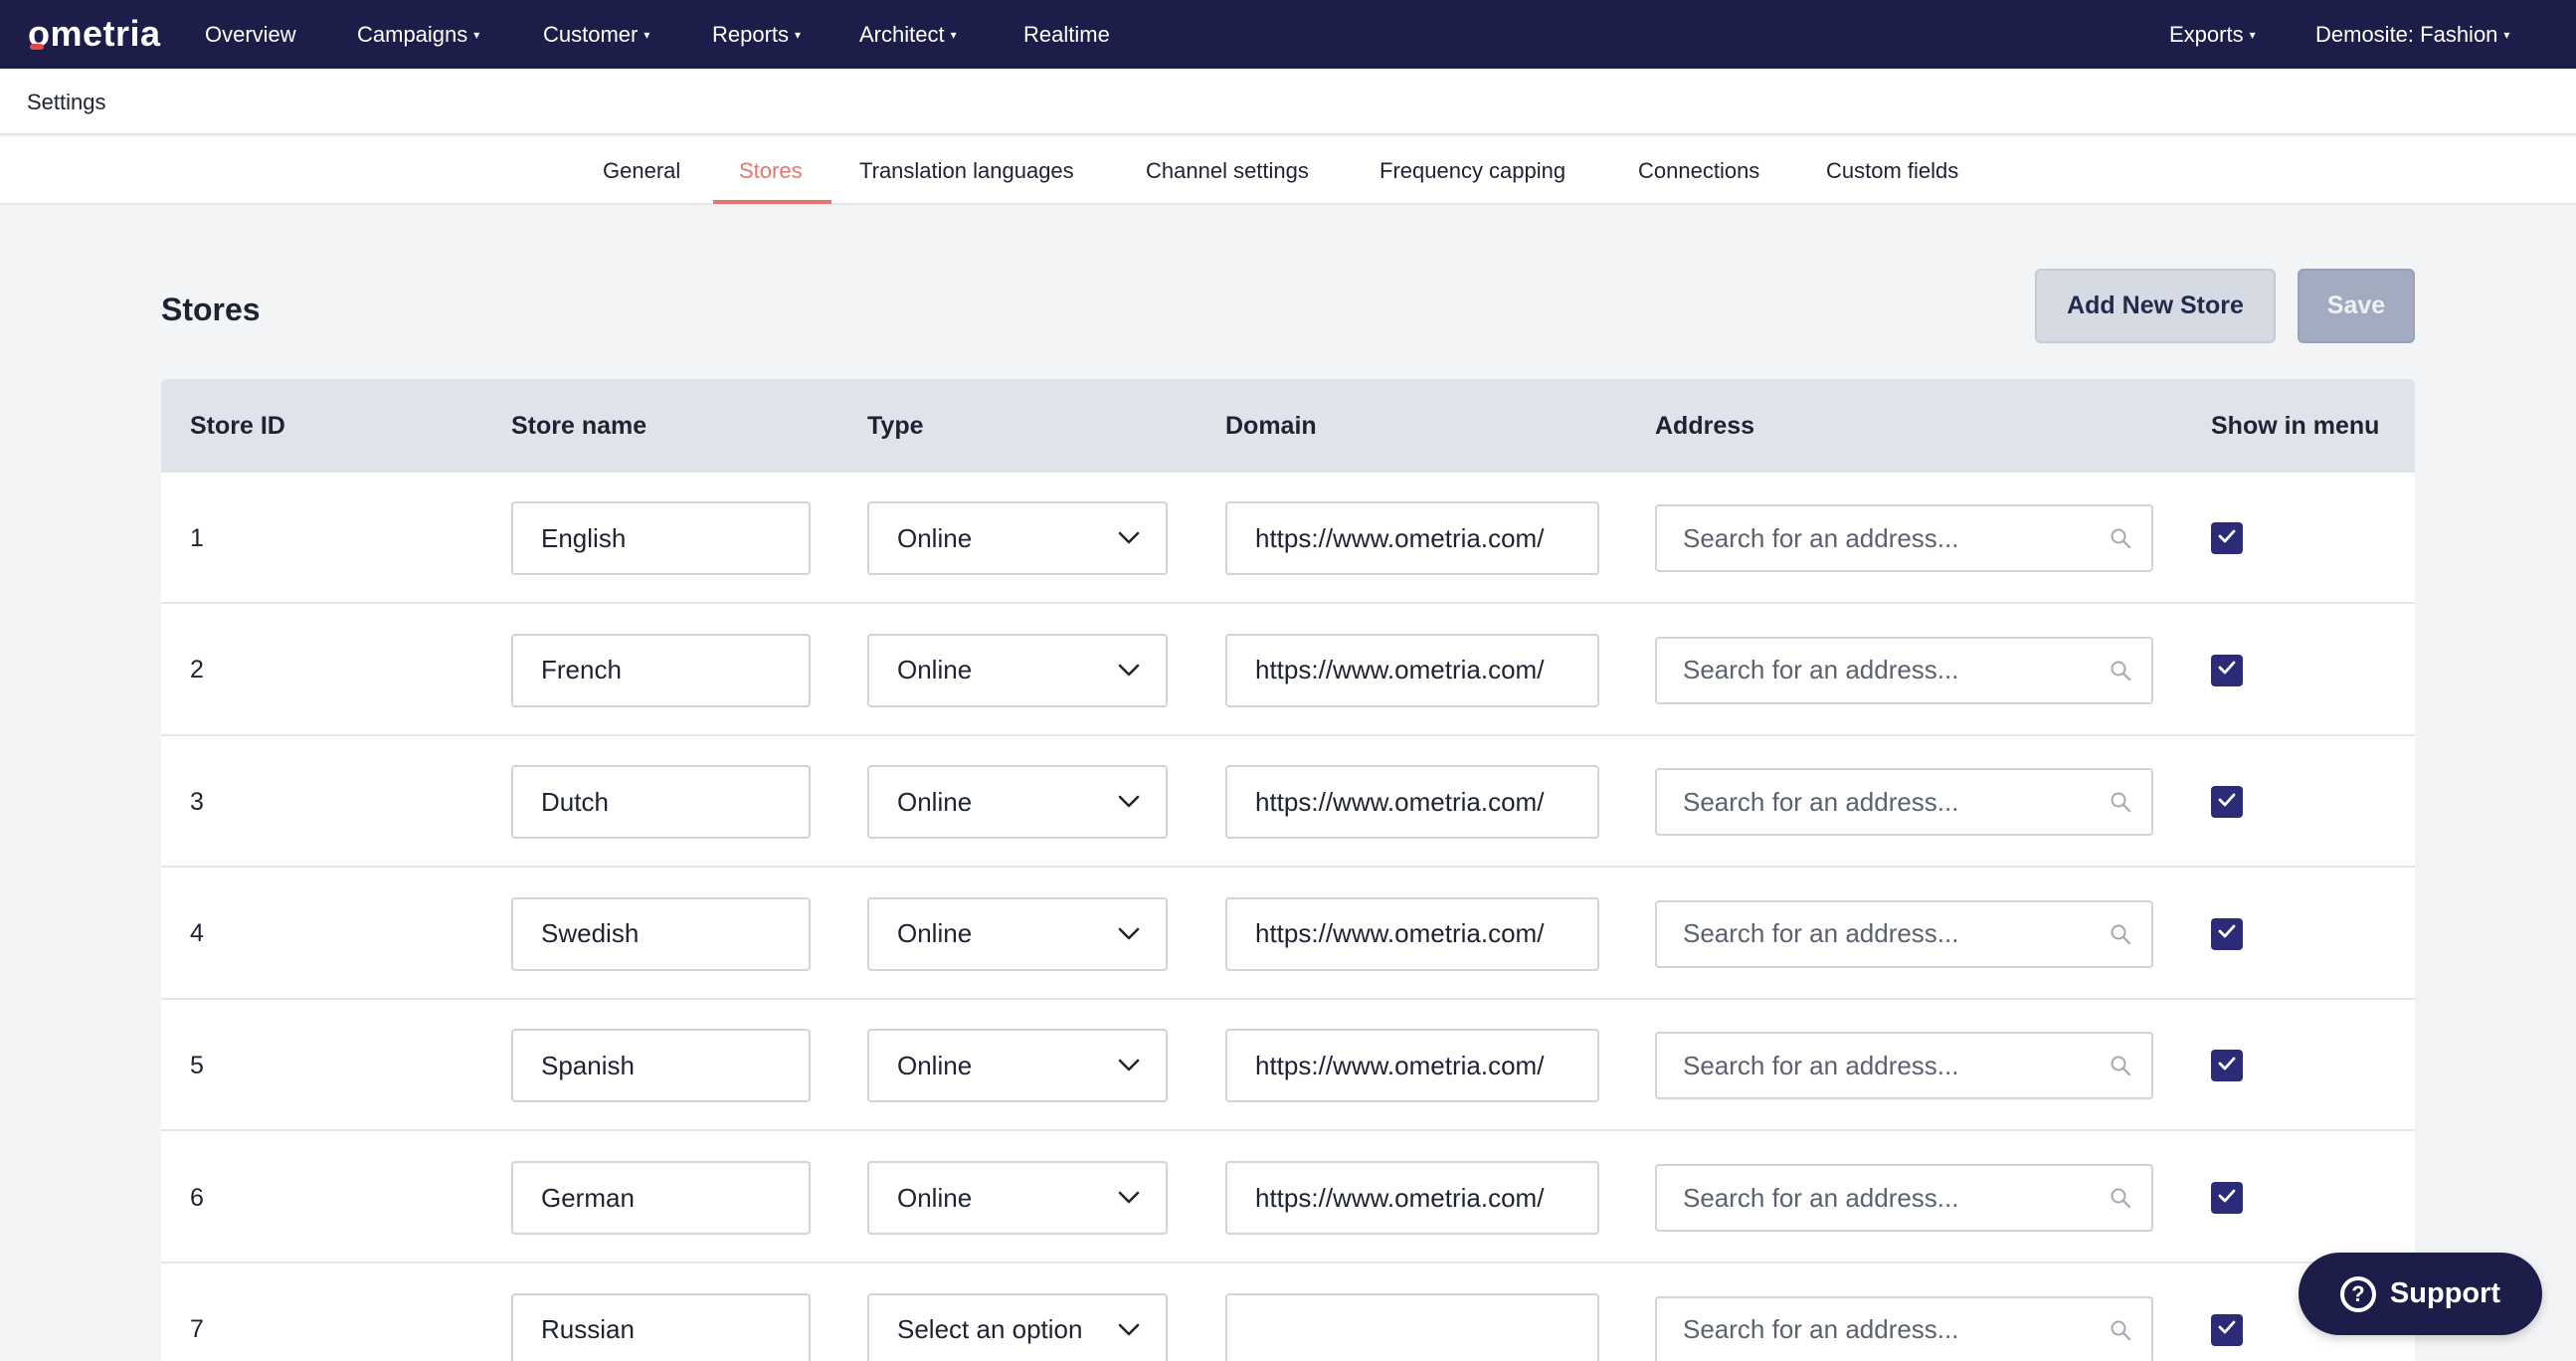 The height and width of the screenshot is (1361, 2576). Describe the element at coordinates (1473, 170) in the screenshot. I see `tab-frequency-capping: Frequency capping` at that location.